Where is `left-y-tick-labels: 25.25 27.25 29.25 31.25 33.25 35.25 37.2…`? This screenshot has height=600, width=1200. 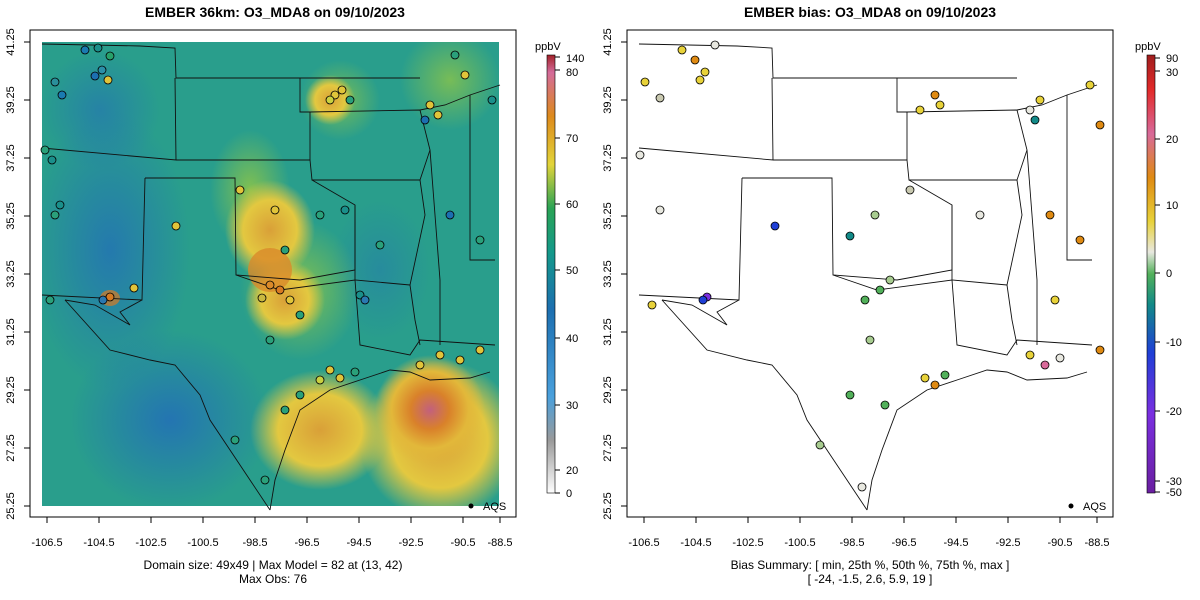 left-y-tick-labels: 25.25 27.25 29.25 31.25 33.25 35.25 37.2… is located at coordinates (11, 274).